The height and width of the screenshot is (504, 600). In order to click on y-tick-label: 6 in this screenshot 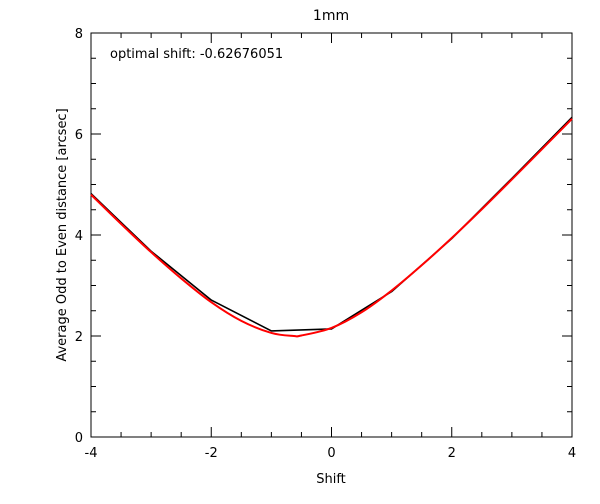, I will do `click(79, 135)`.